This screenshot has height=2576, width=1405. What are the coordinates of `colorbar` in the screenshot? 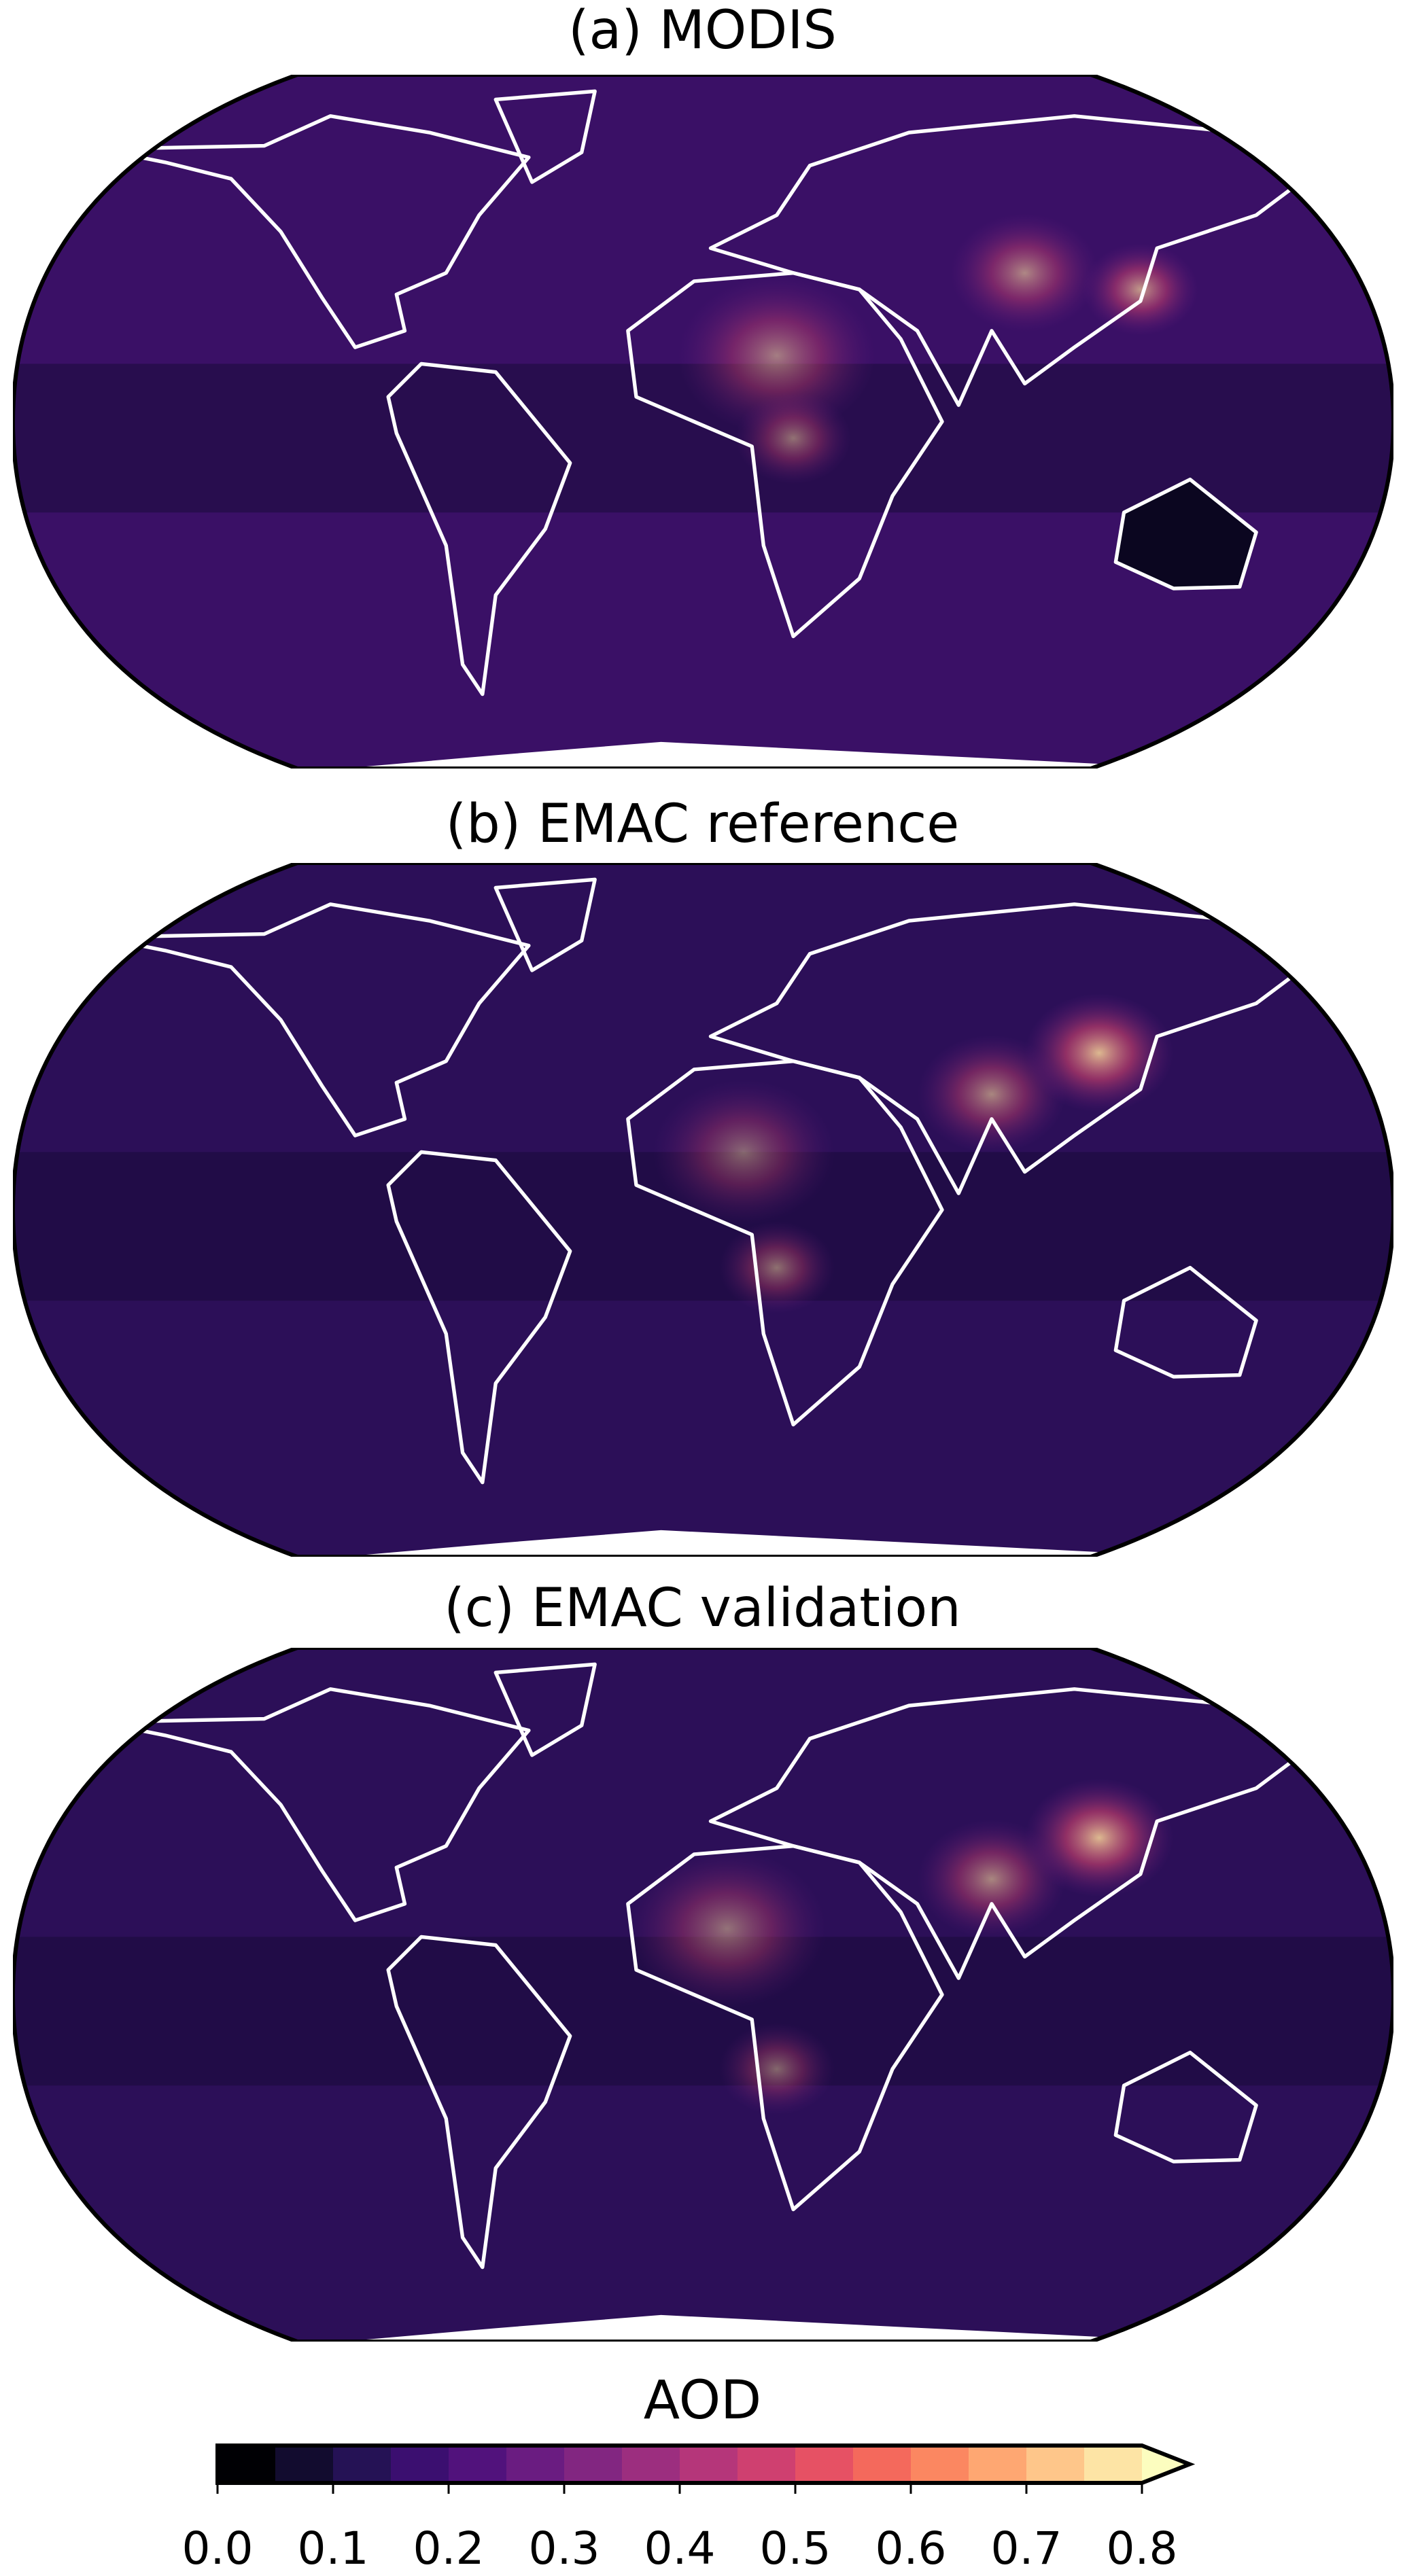 It's located at (705, 2468).